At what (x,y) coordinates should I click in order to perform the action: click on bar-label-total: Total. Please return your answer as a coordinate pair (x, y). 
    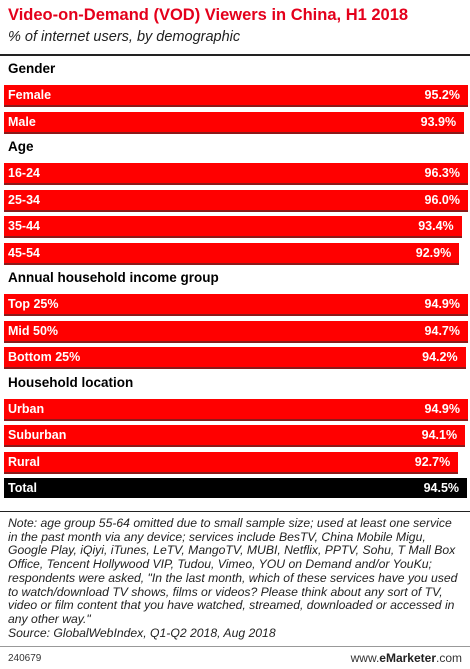
    Looking at the image, I should click on (22, 488).